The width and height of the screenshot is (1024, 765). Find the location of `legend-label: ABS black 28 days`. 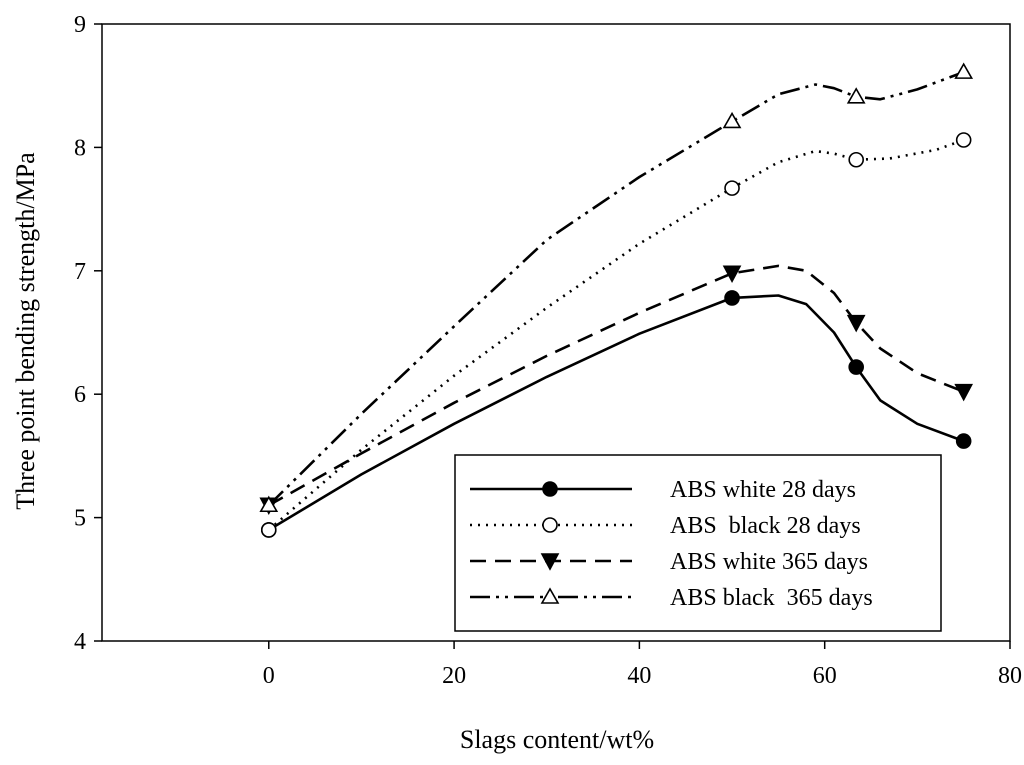

legend-label: ABS black 28 days is located at coordinates (765, 526).